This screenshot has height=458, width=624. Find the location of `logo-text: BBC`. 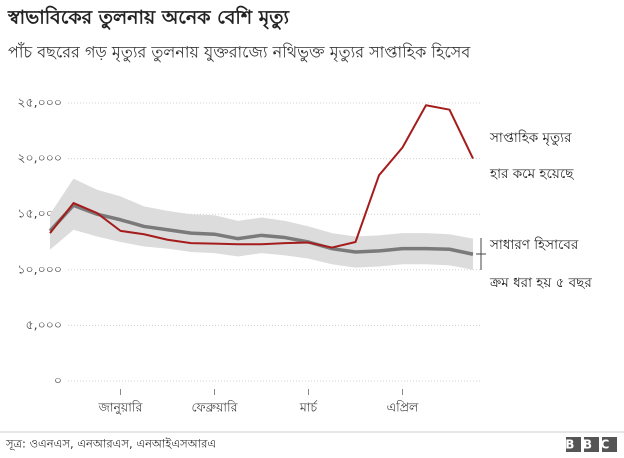

logo-text: BBC is located at coordinates (591, 445).